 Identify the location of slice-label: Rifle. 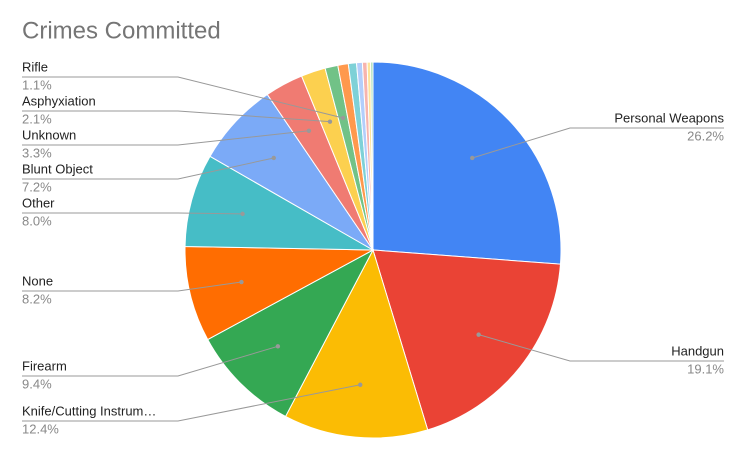
(35, 66).